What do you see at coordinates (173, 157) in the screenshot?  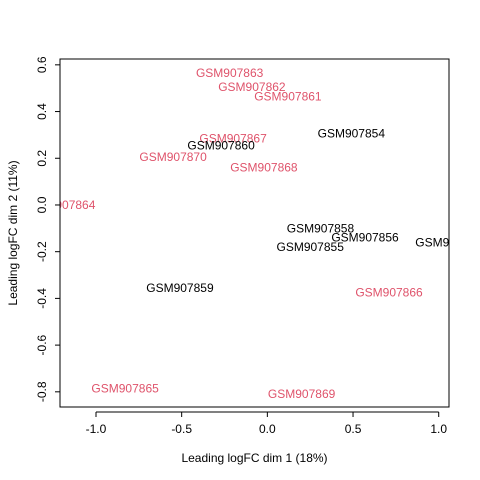 I see `point-label: GSM907870` at bounding box center [173, 157].